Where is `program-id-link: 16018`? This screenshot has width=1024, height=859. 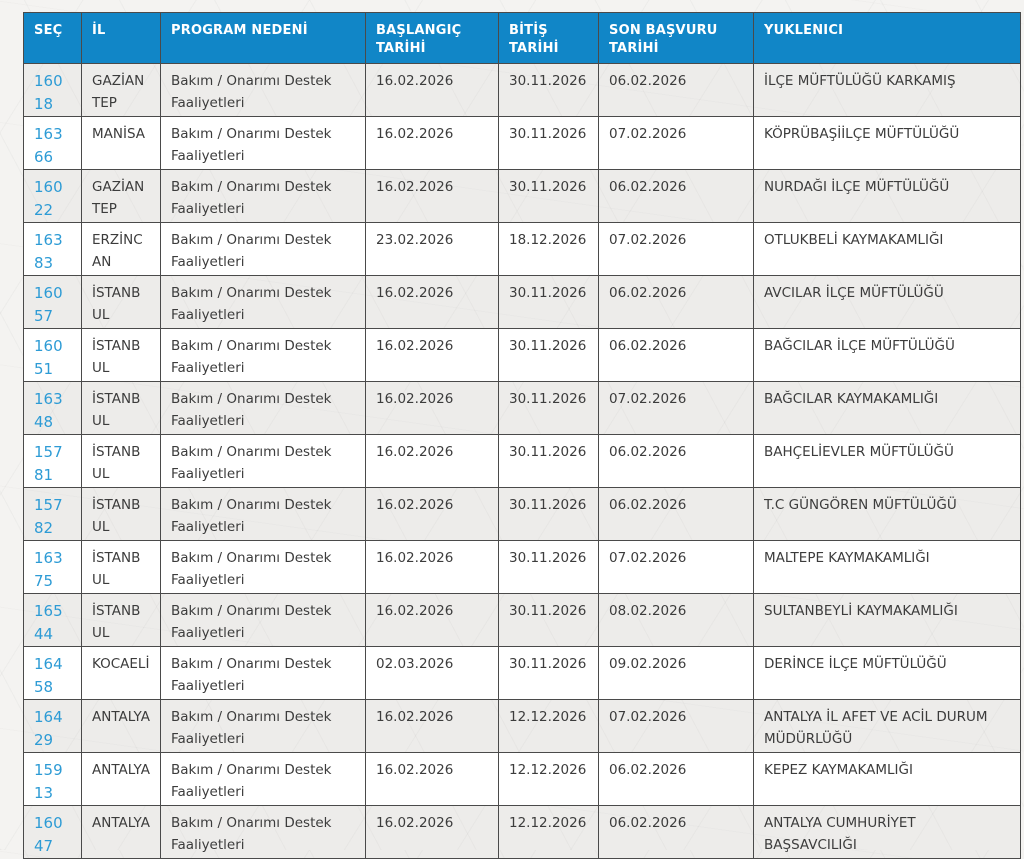
program-id-link: 16018 is located at coordinates (48, 92).